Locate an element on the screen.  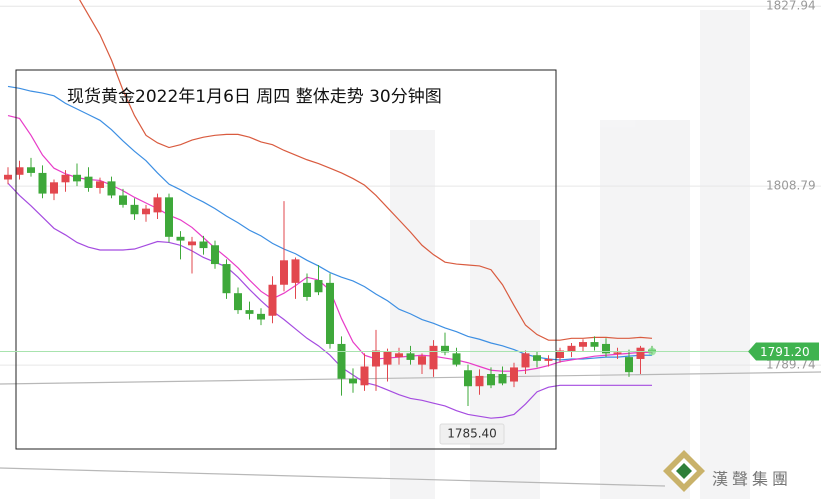
y-tick-label: 1827.94 is located at coordinates (791, 6).